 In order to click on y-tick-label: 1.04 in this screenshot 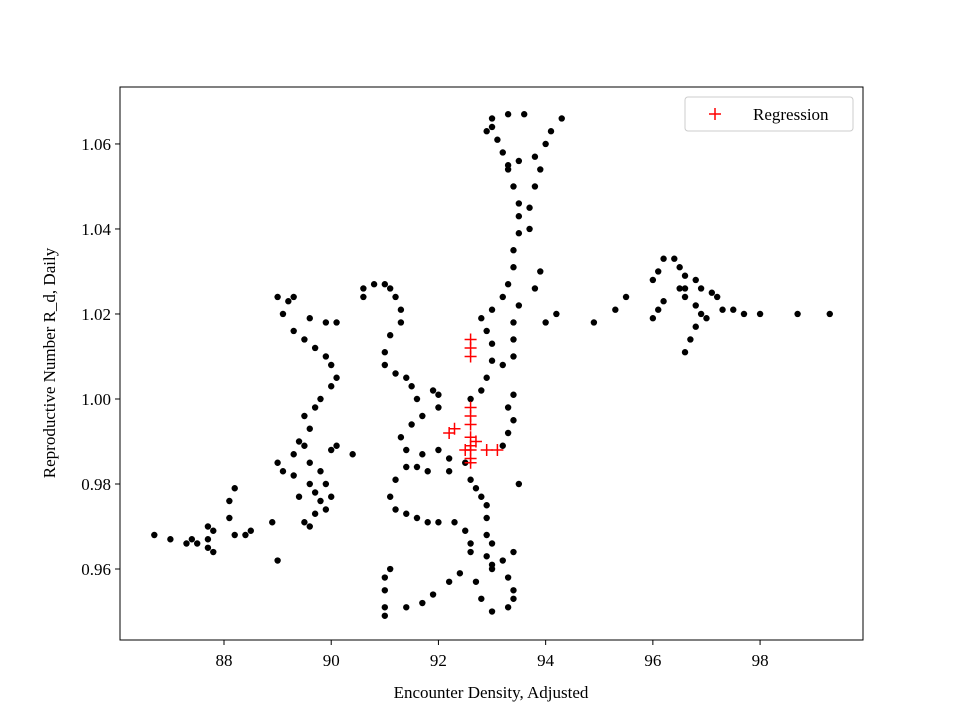, I will do `click(96, 229)`.